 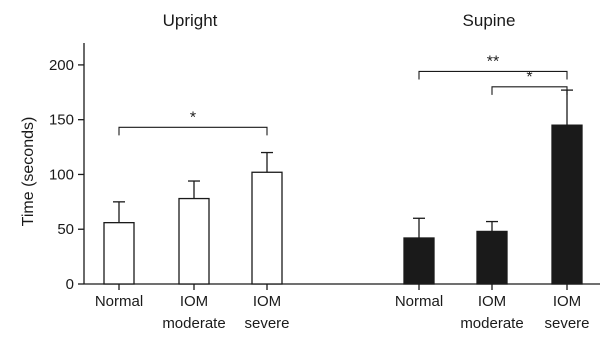 I want to click on y-tick-label: 200, so click(x=61, y=65).